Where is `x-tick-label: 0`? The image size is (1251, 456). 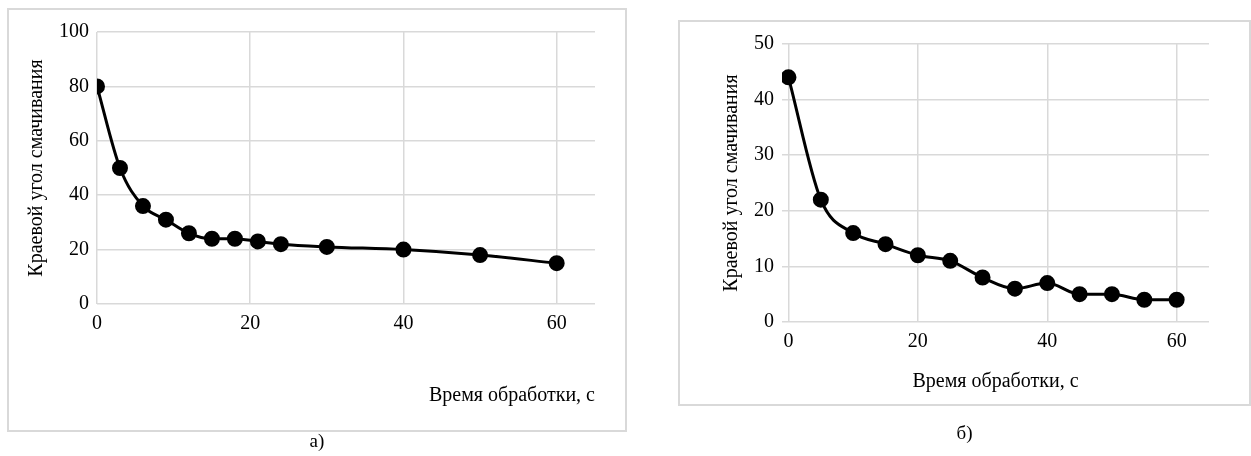
x-tick-label: 0 is located at coordinates (788, 340).